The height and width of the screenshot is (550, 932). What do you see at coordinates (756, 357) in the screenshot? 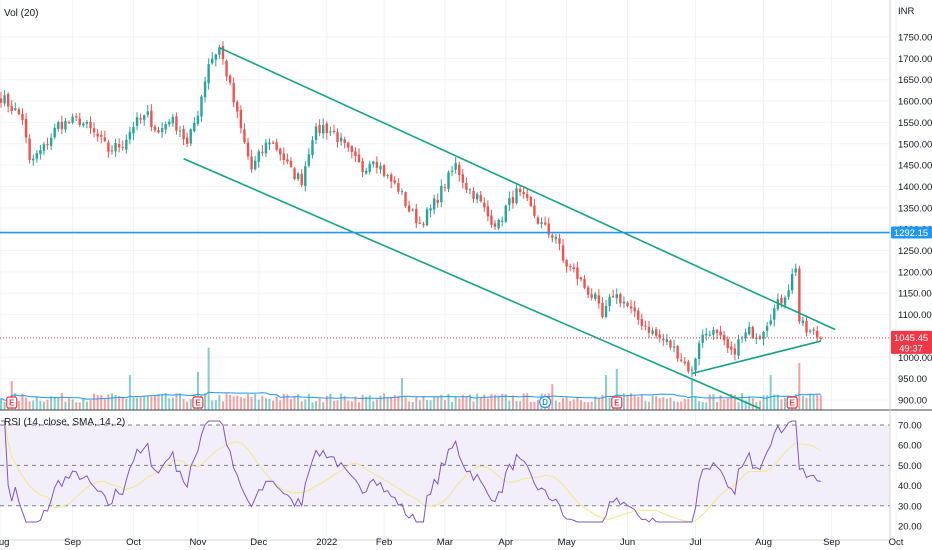
I see `triangle-support-line` at bounding box center [756, 357].